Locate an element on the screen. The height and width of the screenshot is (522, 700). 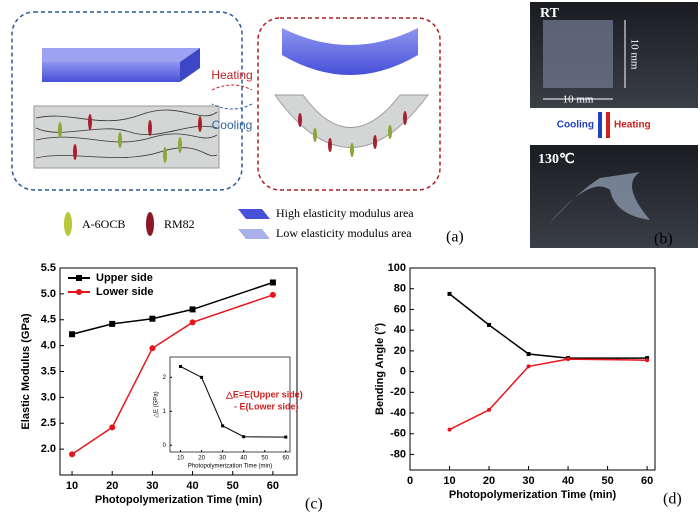
y-tick-label: -80 is located at coordinates (398, 454).